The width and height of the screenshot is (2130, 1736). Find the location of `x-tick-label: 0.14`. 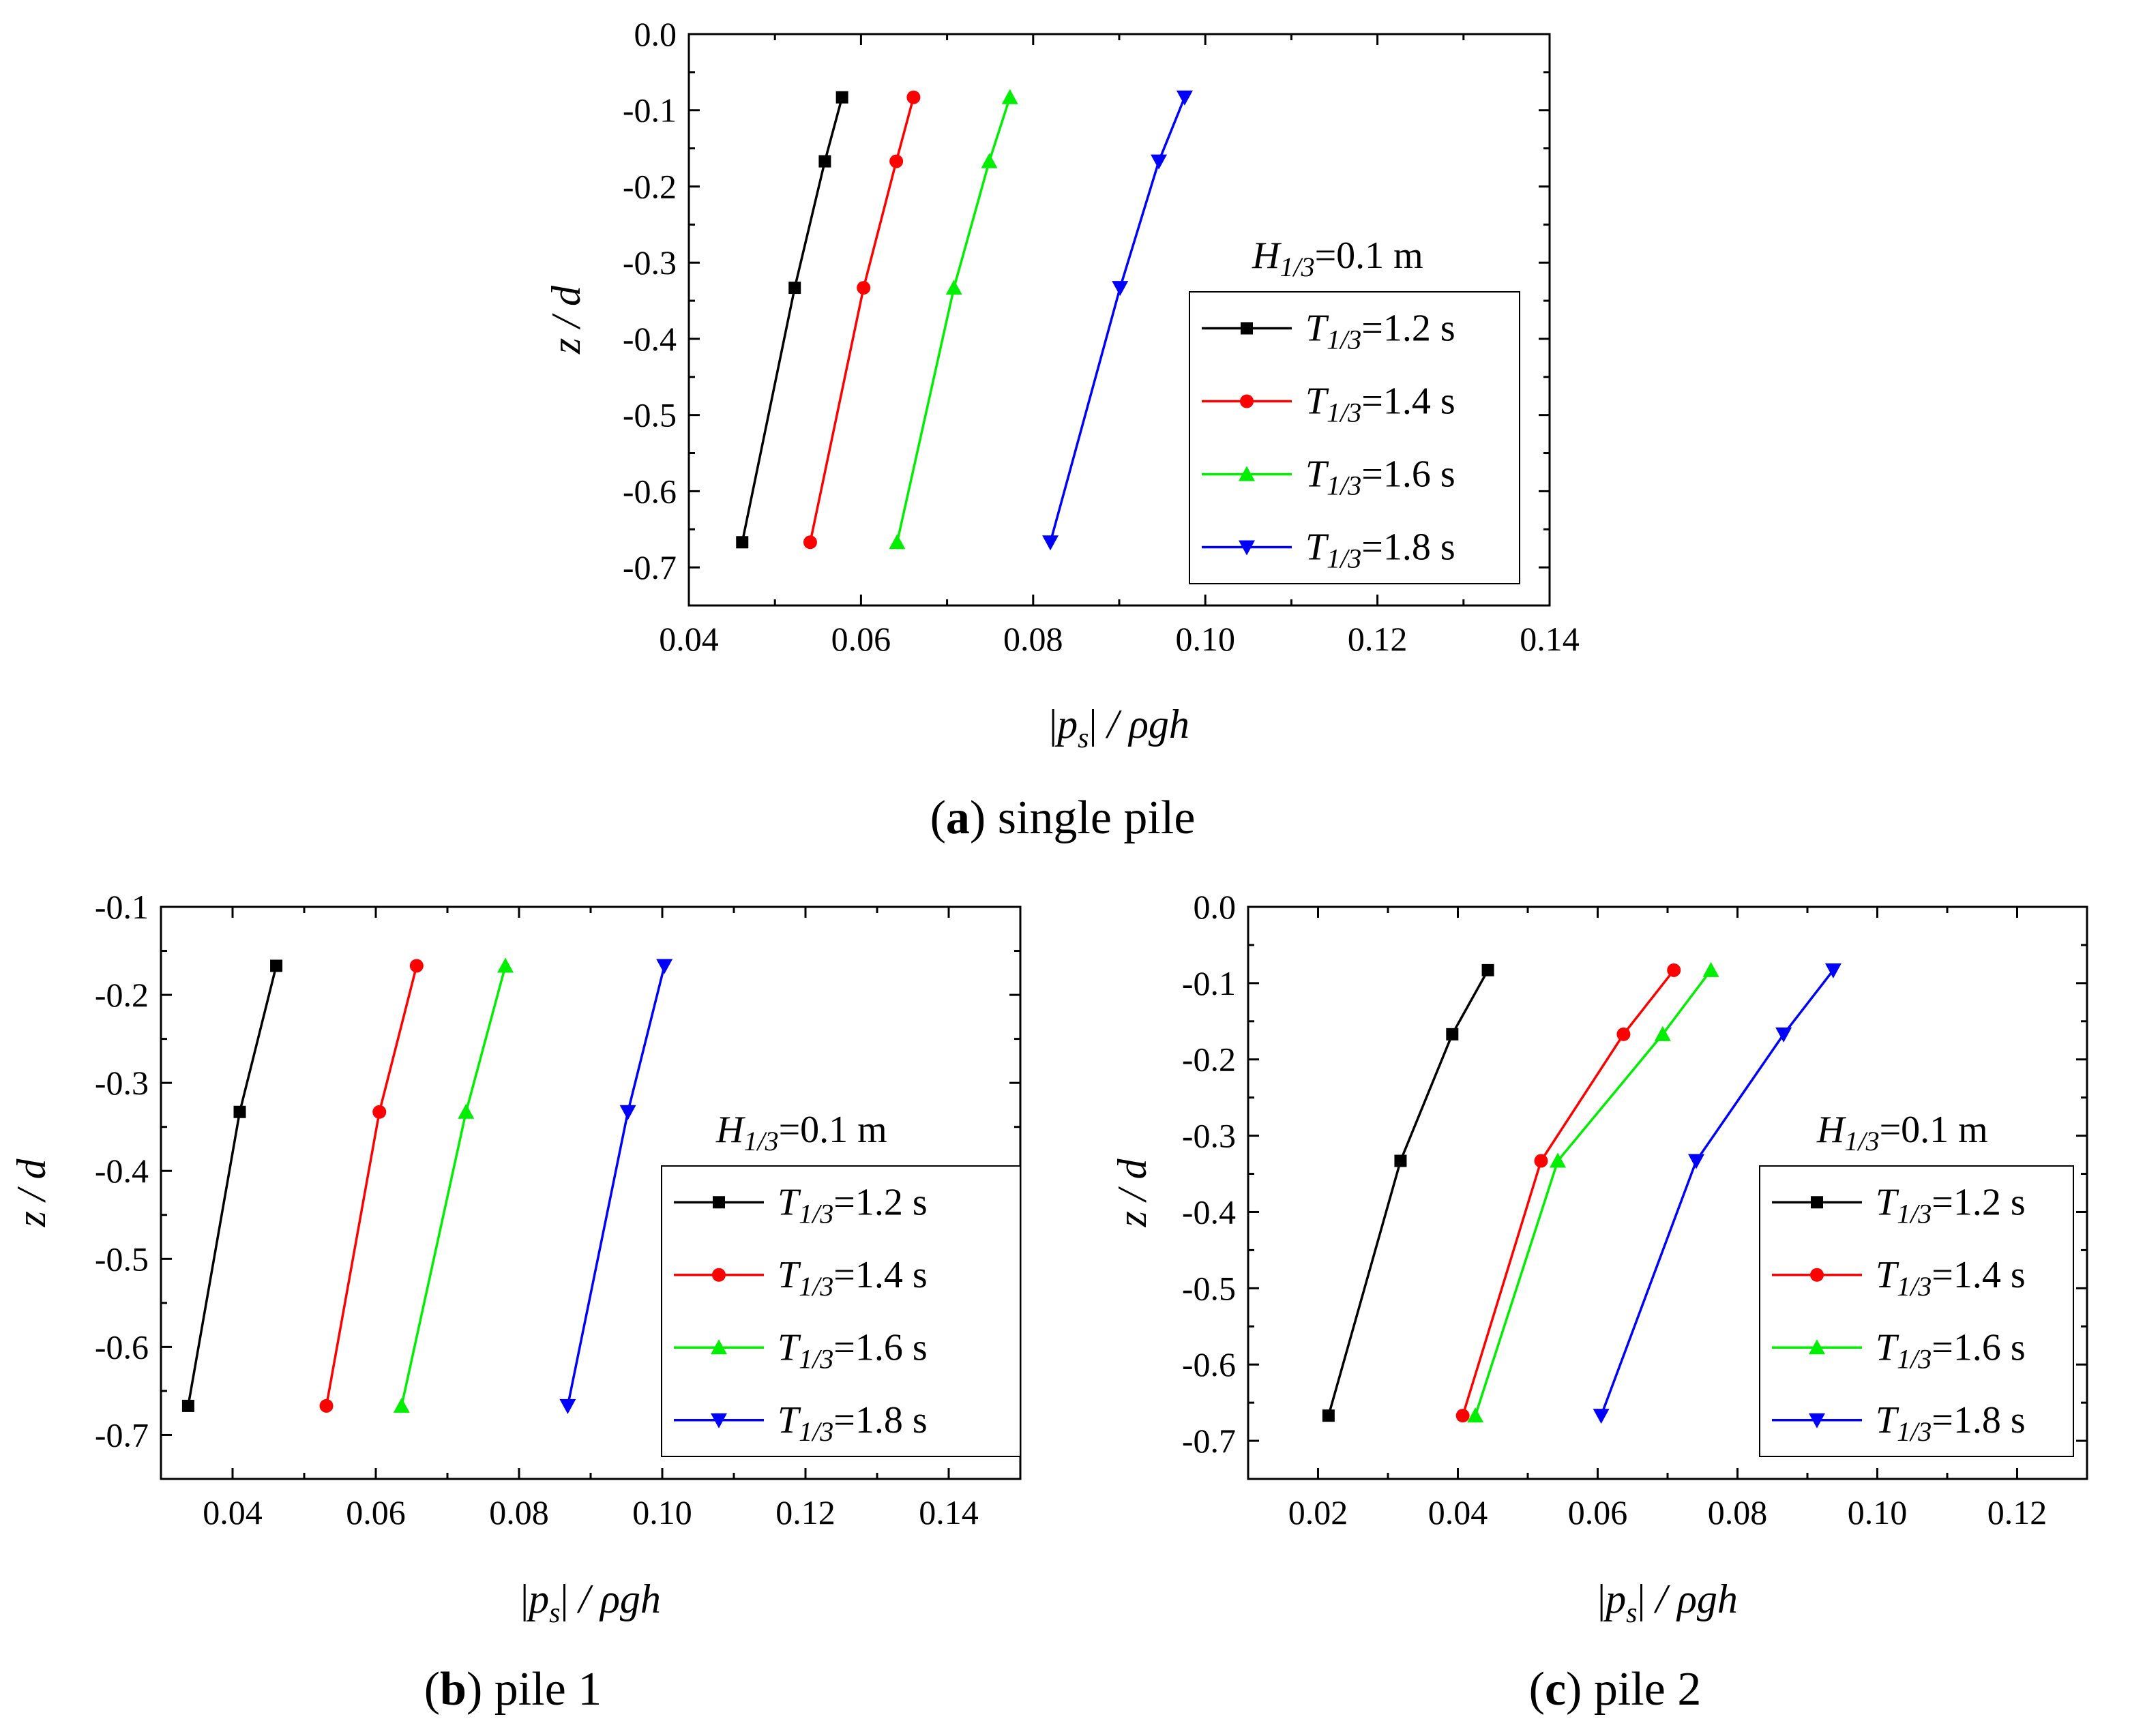

x-tick-label: 0.14 is located at coordinates (1550, 639).